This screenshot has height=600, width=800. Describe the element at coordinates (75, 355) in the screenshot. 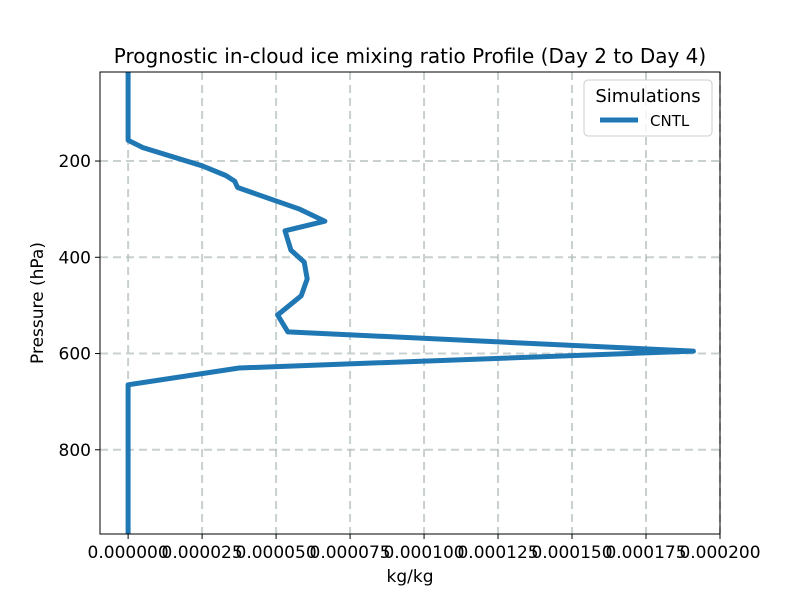

I see `y-tick-label: 600` at that location.